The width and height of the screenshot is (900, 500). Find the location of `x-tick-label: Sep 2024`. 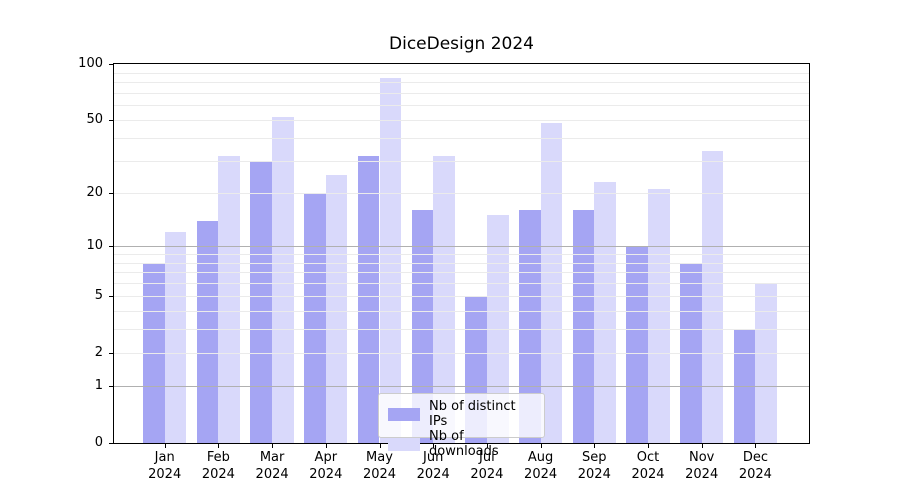

x-tick-label: Sep 2024 is located at coordinates (594, 466).